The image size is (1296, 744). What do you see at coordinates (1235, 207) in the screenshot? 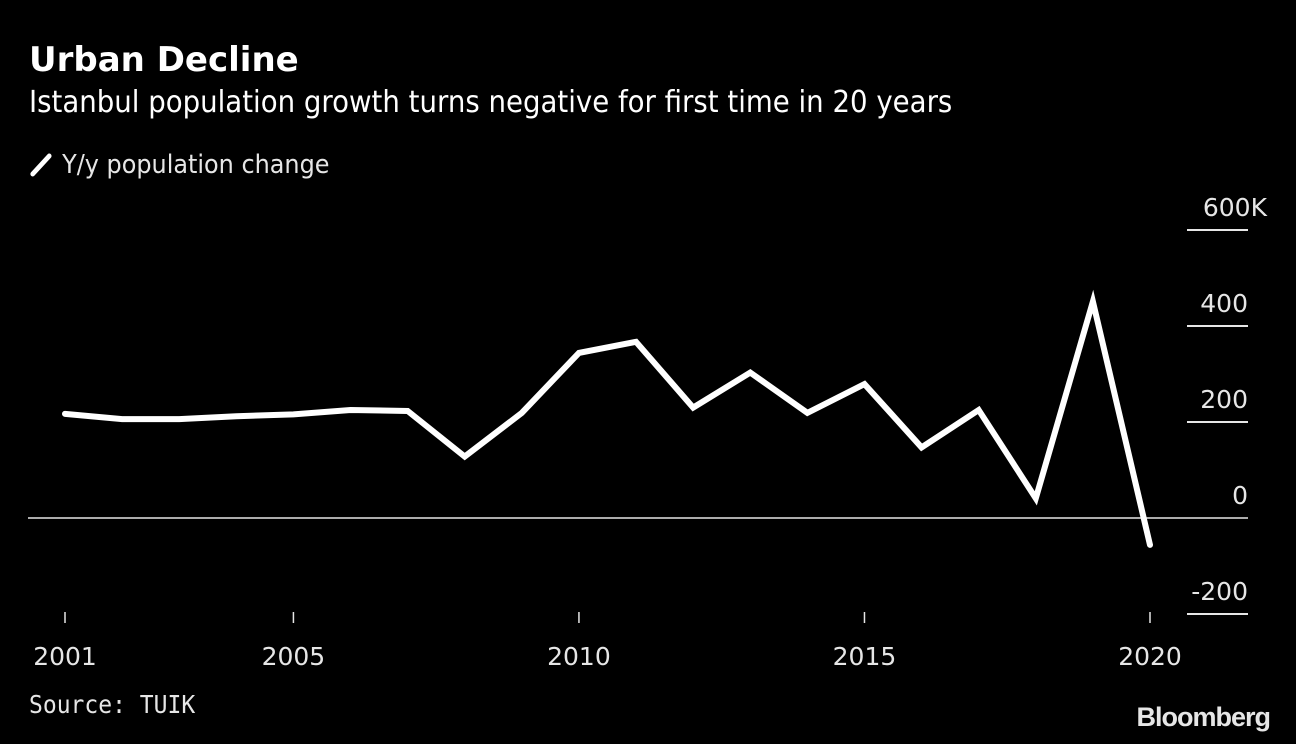
I see `y-tick-label: 600K` at bounding box center [1235, 207].